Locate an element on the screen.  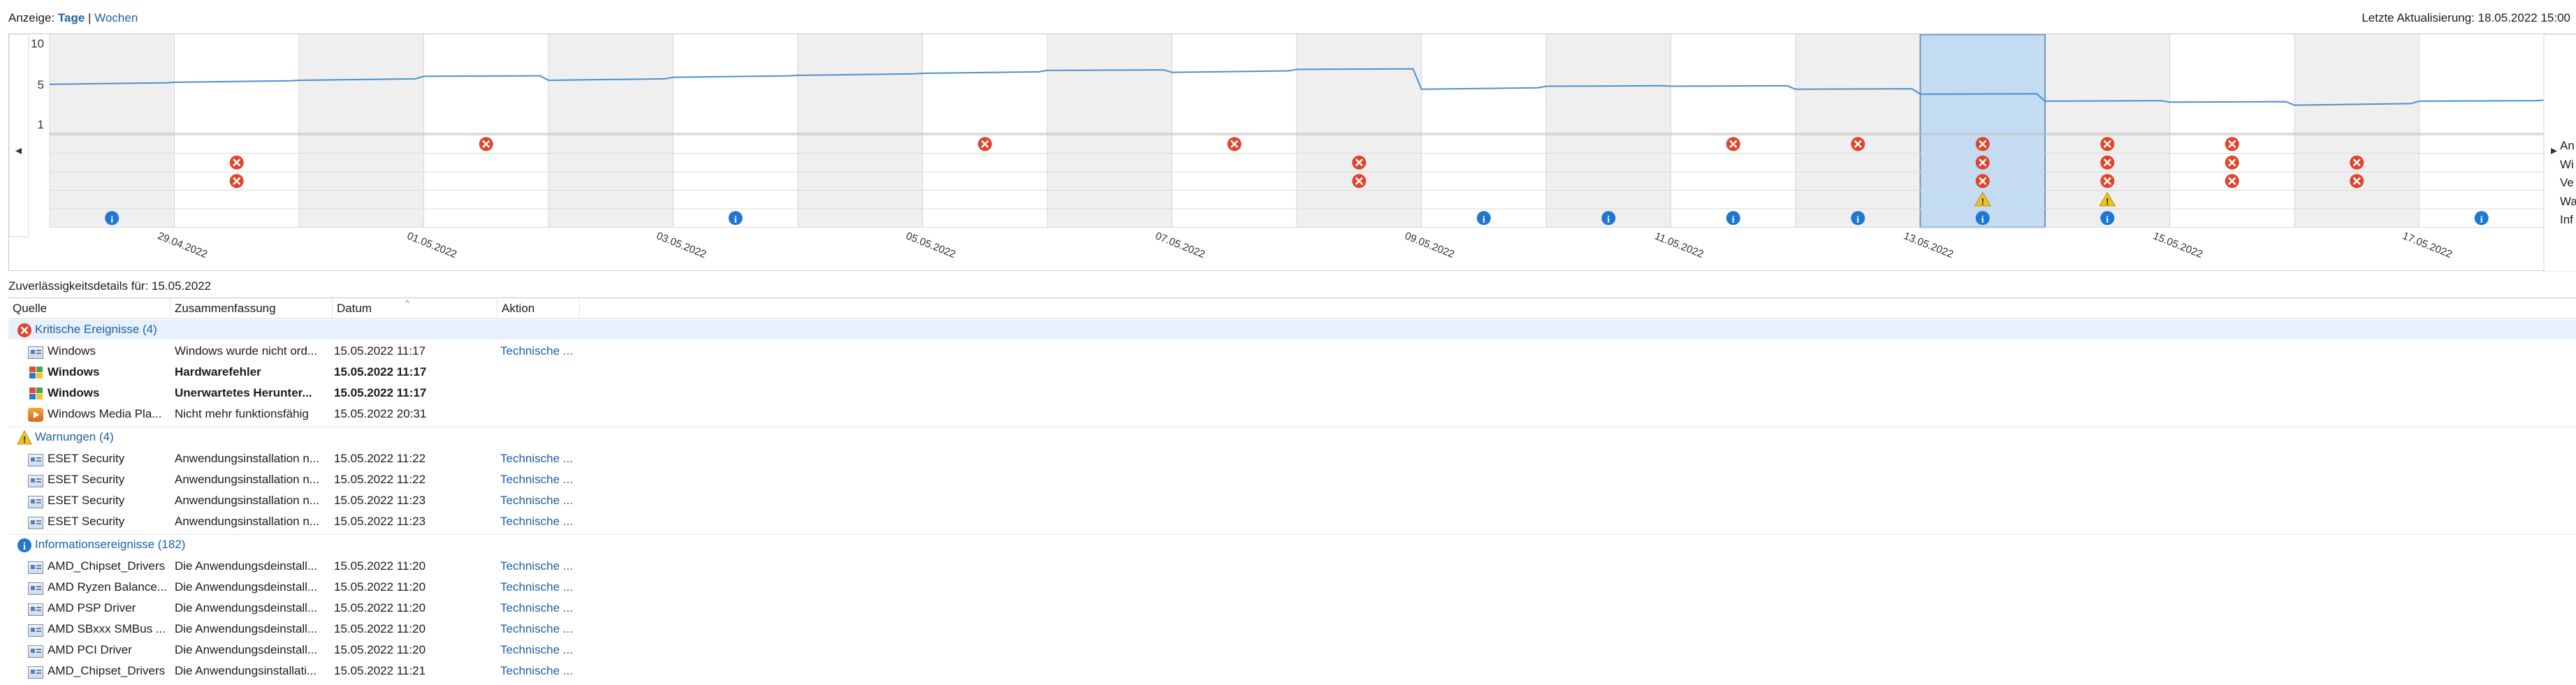
scroll-left-strip is located at coordinates (19, 135).